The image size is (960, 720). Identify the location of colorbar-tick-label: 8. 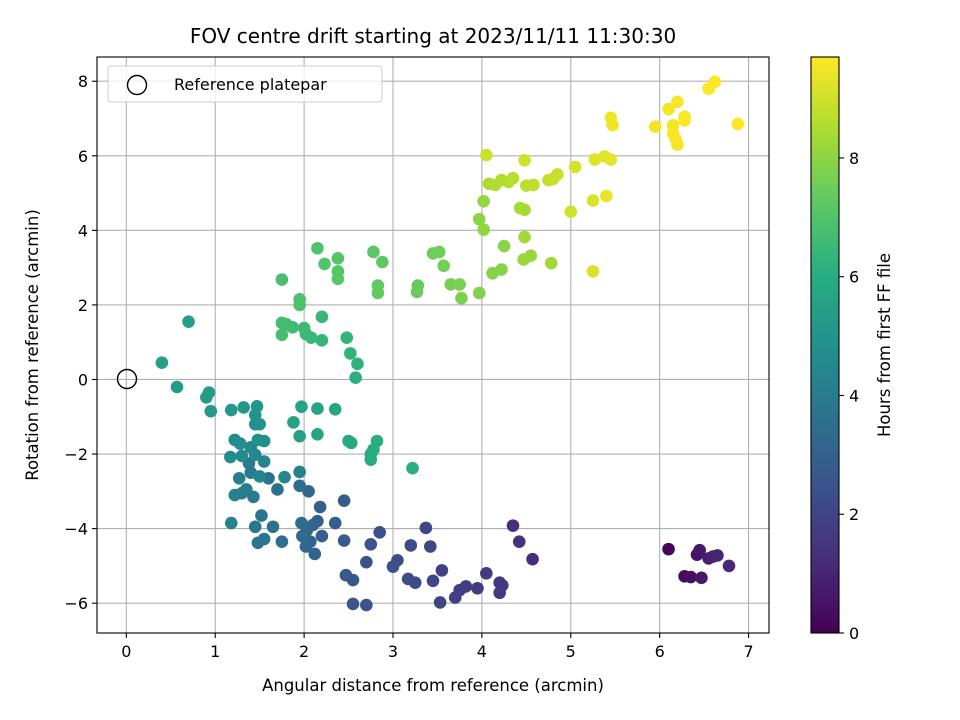
(854, 158).